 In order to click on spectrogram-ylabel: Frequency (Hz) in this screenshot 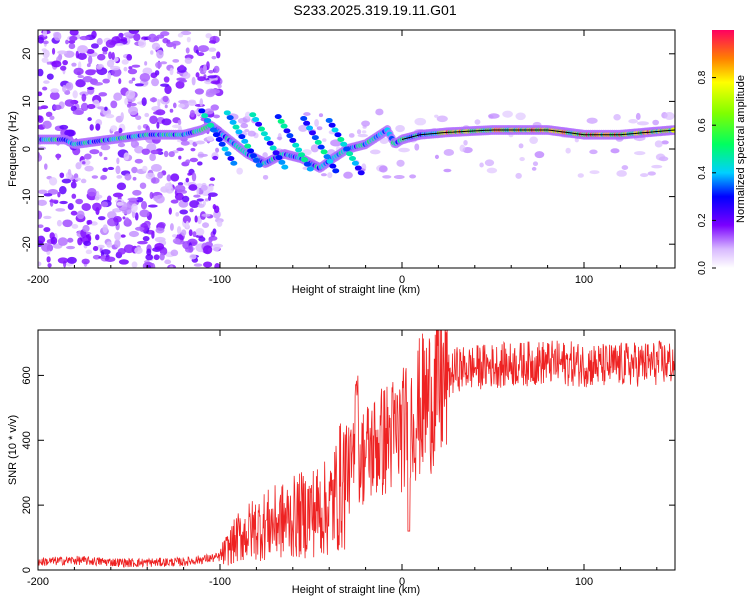, I will do `click(13, 149)`.